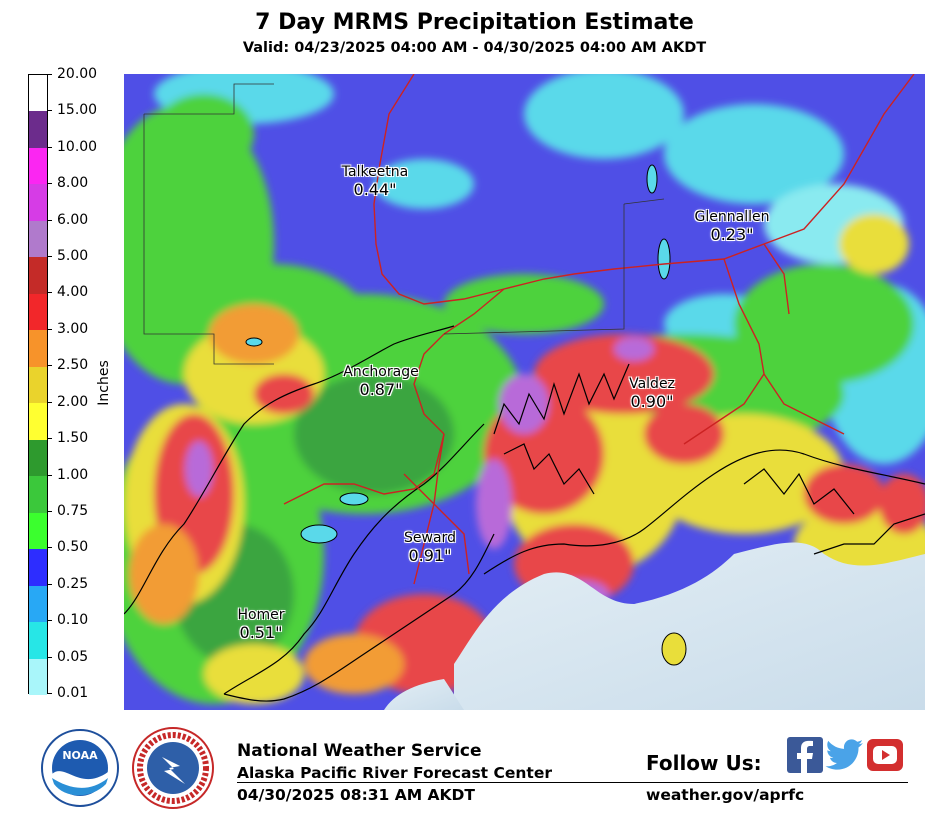  I want to click on legend-label: 3.00, so click(73, 328).